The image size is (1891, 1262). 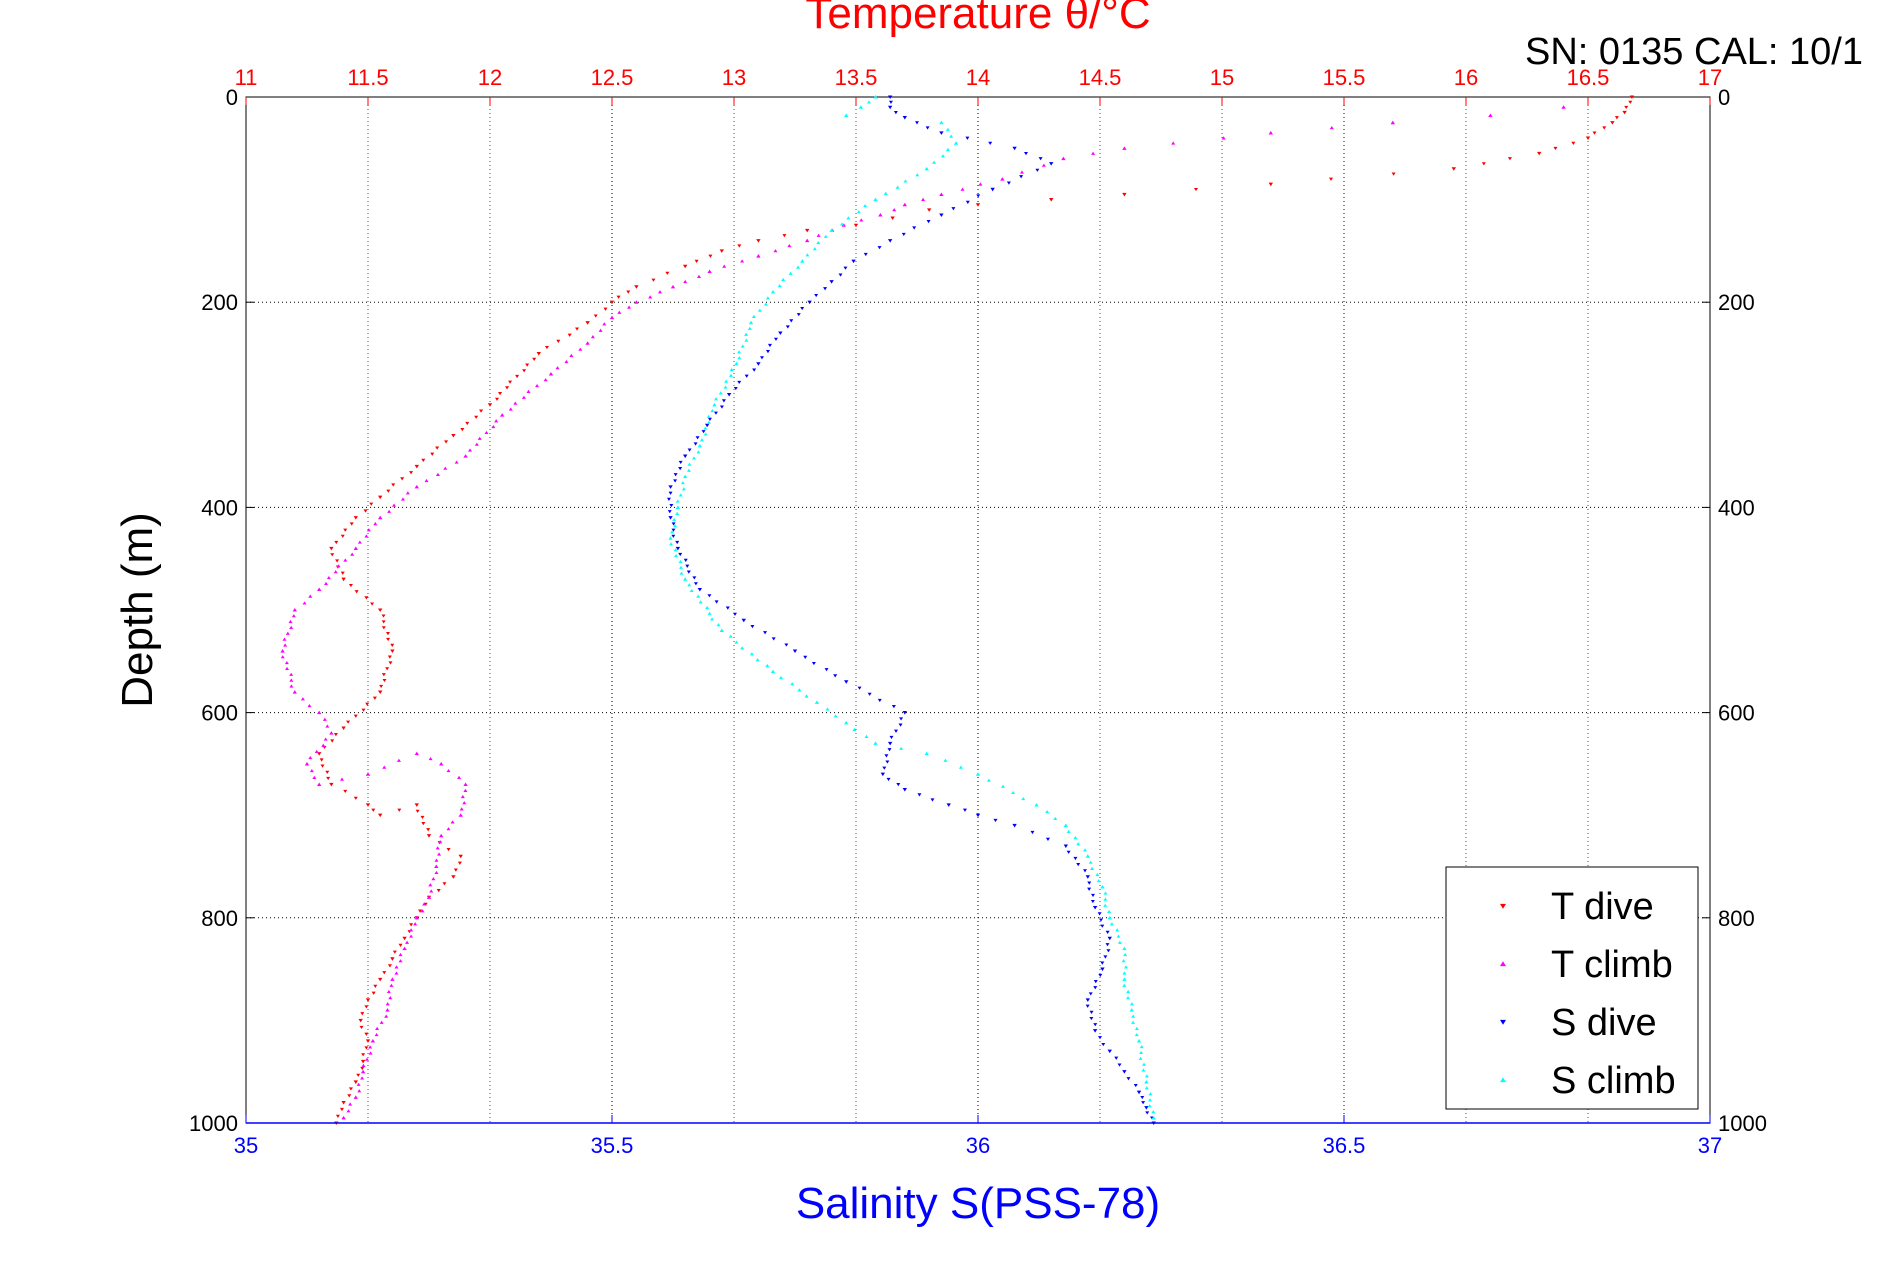 What do you see at coordinates (1222, 77) in the screenshot?
I see `tick-label-top-15: 15` at bounding box center [1222, 77].